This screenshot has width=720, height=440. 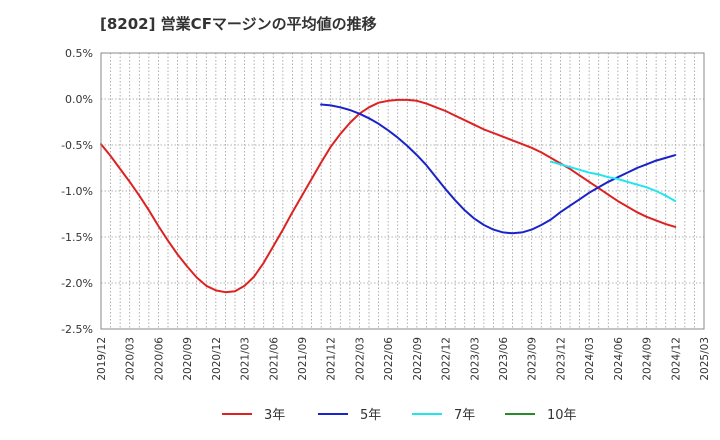 I want to click on x-tick-label: 2020/12, so click(x=217, y=359).